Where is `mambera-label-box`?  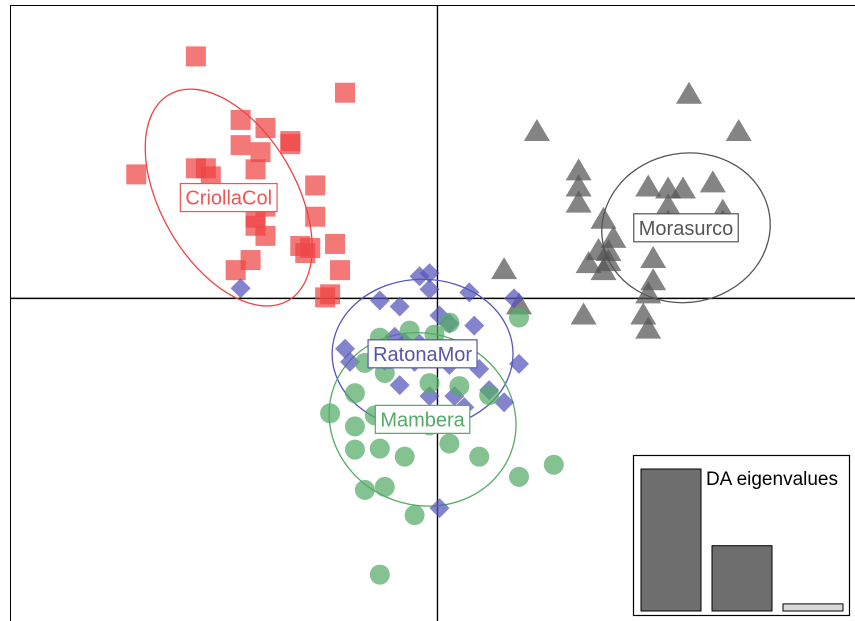 mambera-label-box is located at coordinates (422, 419).